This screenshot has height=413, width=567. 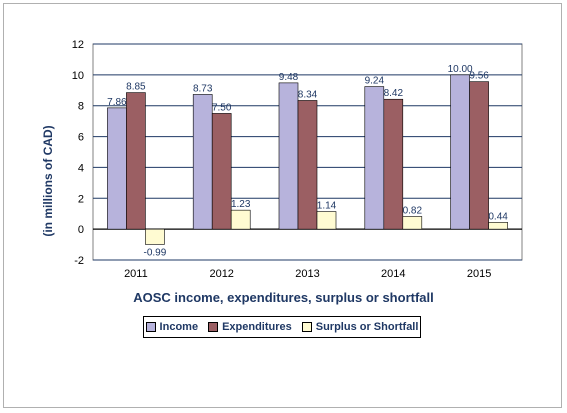 What do you see at coordinates (155, 252) in the screenshot?
I see `data-label: -0.99` at bounding box center [155, 252].